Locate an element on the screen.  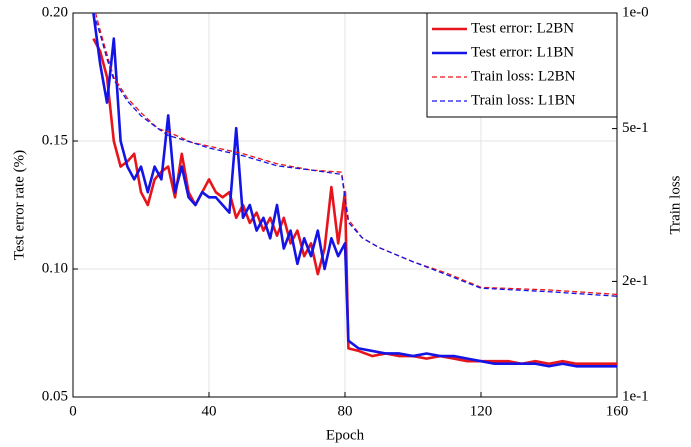
y-axis-label: Test error rate (%) is located at coordinates (19, 205).